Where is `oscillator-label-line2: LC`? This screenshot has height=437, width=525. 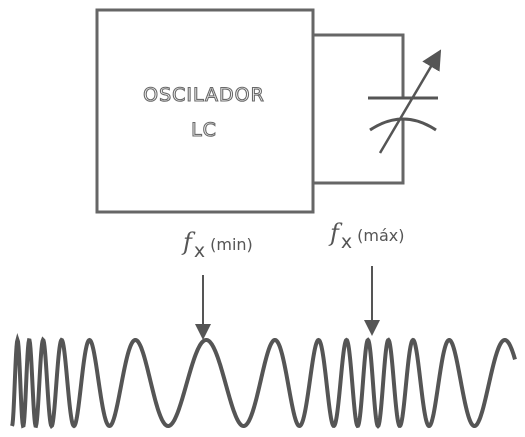
oscillator-label-line2: LC is located at coordinates (204, 130).